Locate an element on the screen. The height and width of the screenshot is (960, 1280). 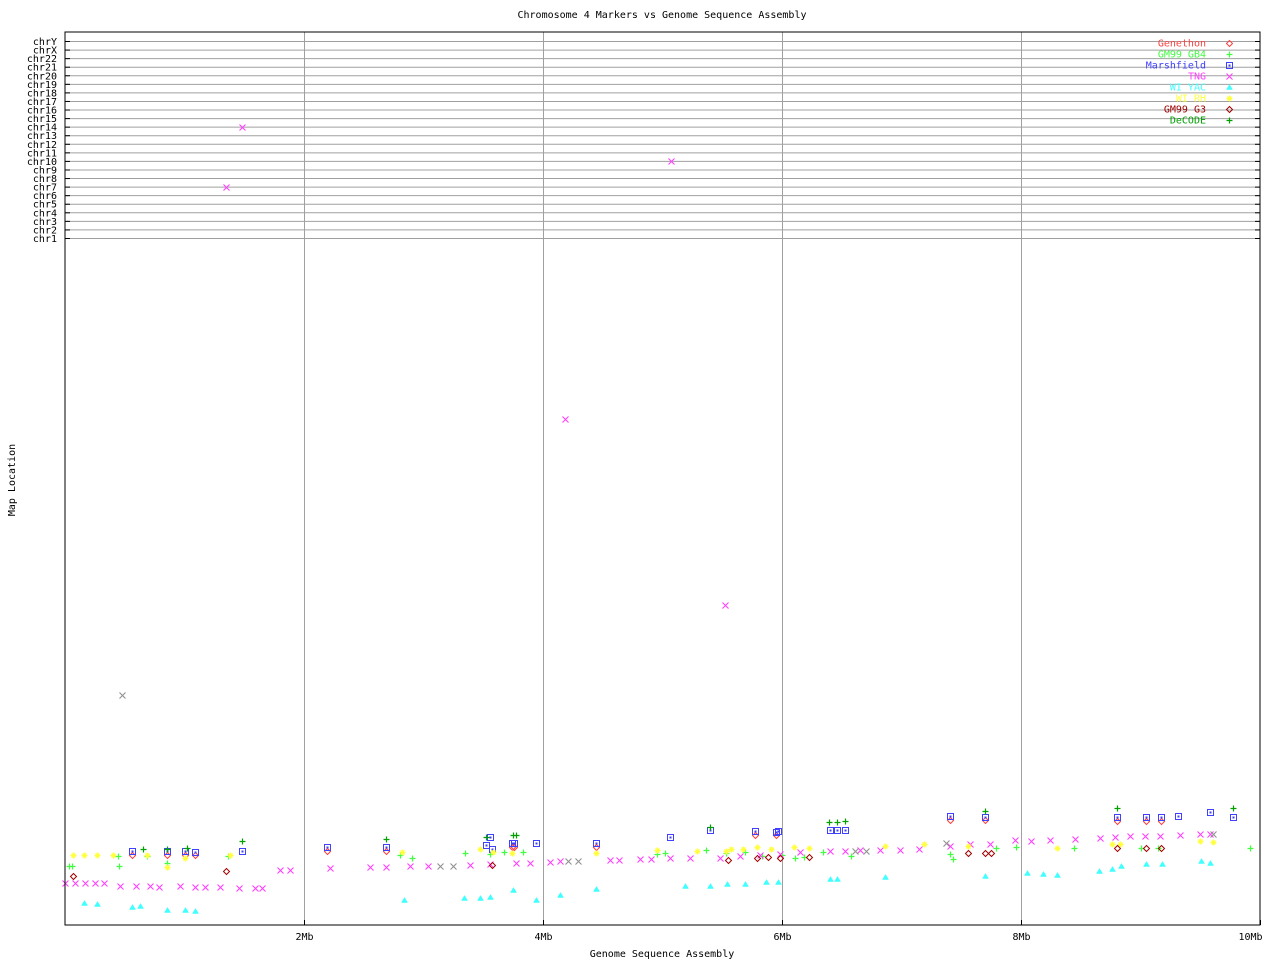
legend-label-wi-rh: WI RH is located at coordinates (1191, 99).